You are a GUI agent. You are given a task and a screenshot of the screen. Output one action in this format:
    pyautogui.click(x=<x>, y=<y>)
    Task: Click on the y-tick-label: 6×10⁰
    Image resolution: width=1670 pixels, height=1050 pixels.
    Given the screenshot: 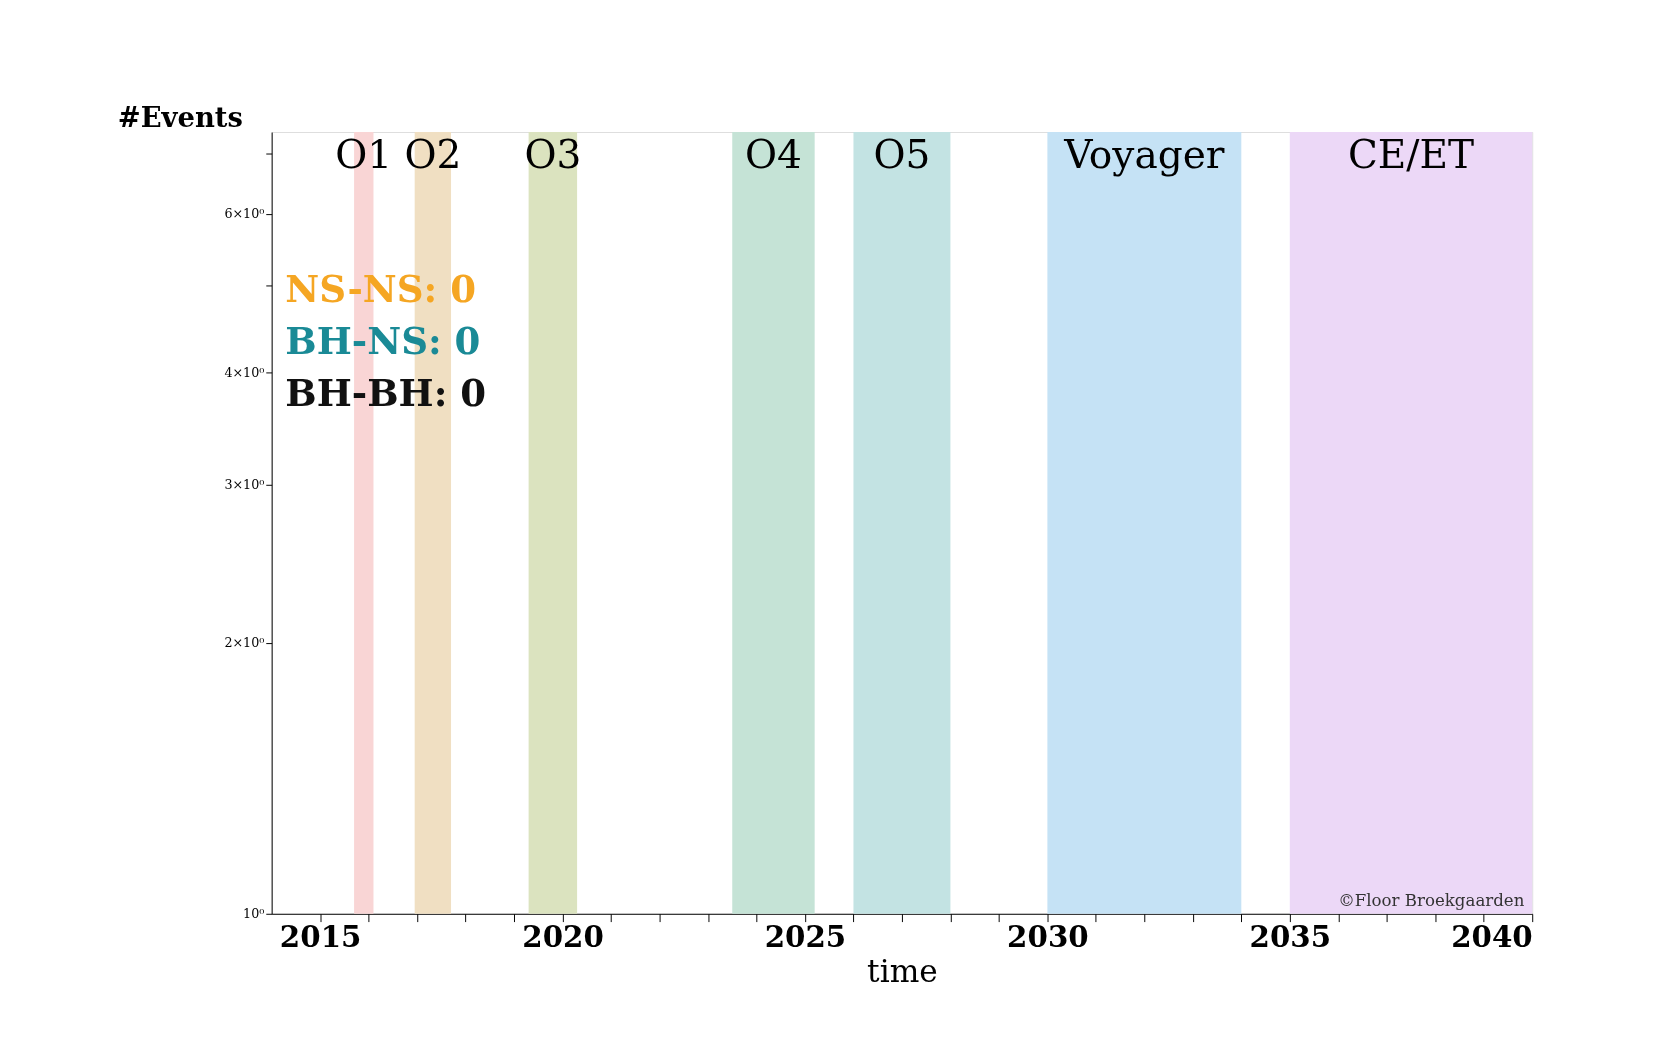 What is the action you would take?
    pyautogui.click(x=244, y=214)
    